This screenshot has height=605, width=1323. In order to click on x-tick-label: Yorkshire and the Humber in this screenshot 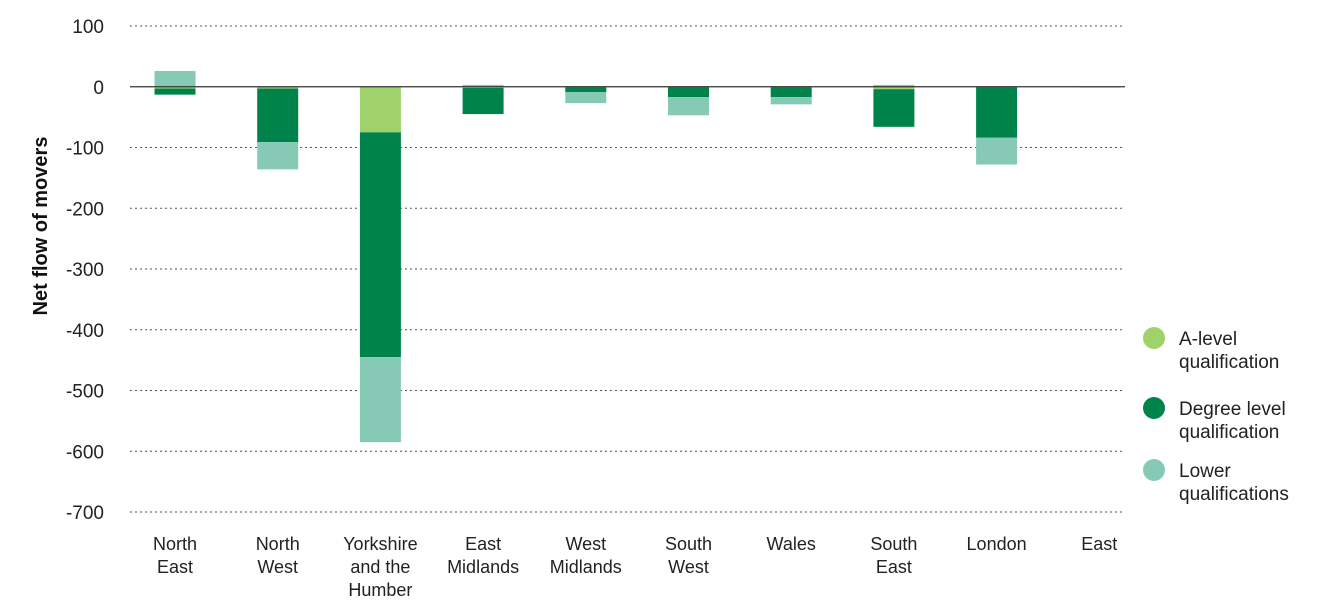, I will do `click(380, 567)`.